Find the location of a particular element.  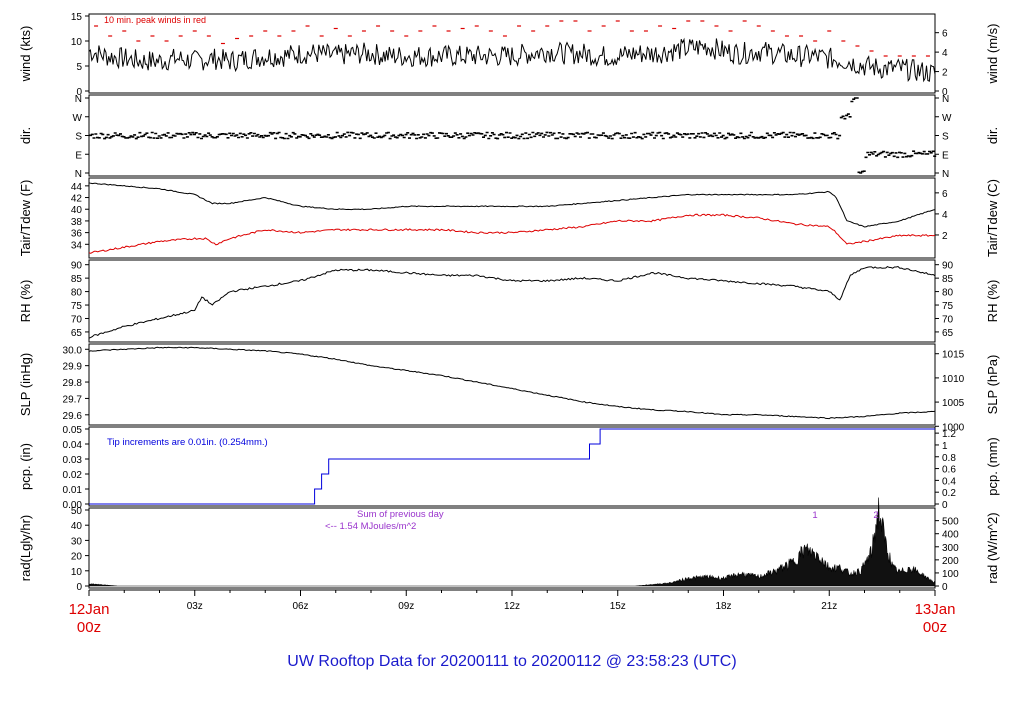

dir-ylabel-left: dir. is located at coordinates (25, 135).